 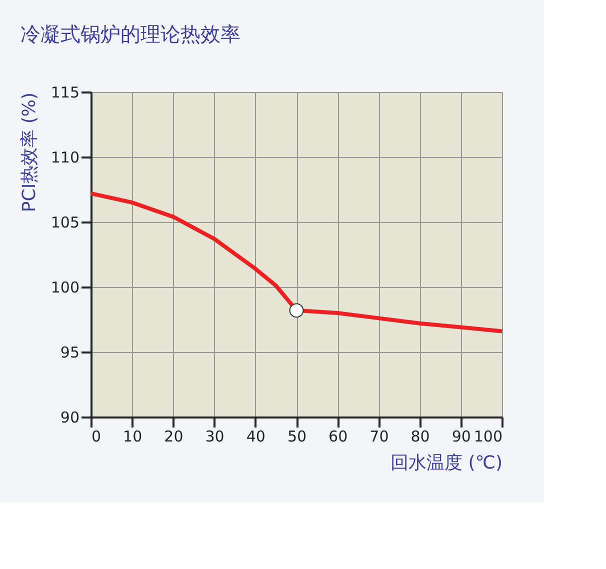 I want to click on y-tick-label: 95, so click(x=70, y=353).